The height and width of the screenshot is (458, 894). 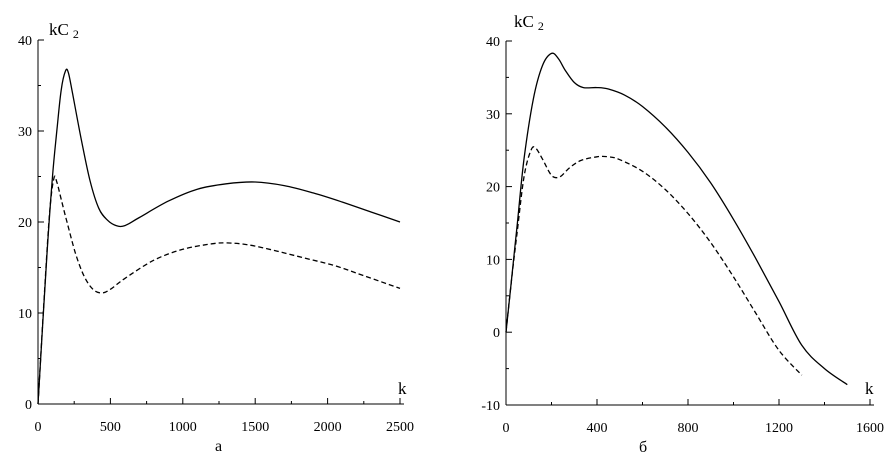 What do you see at coordinates (493, 188) in the screenshot?
I see `panel-b-y-tick-label: 20` at bounding box center [493, 188].